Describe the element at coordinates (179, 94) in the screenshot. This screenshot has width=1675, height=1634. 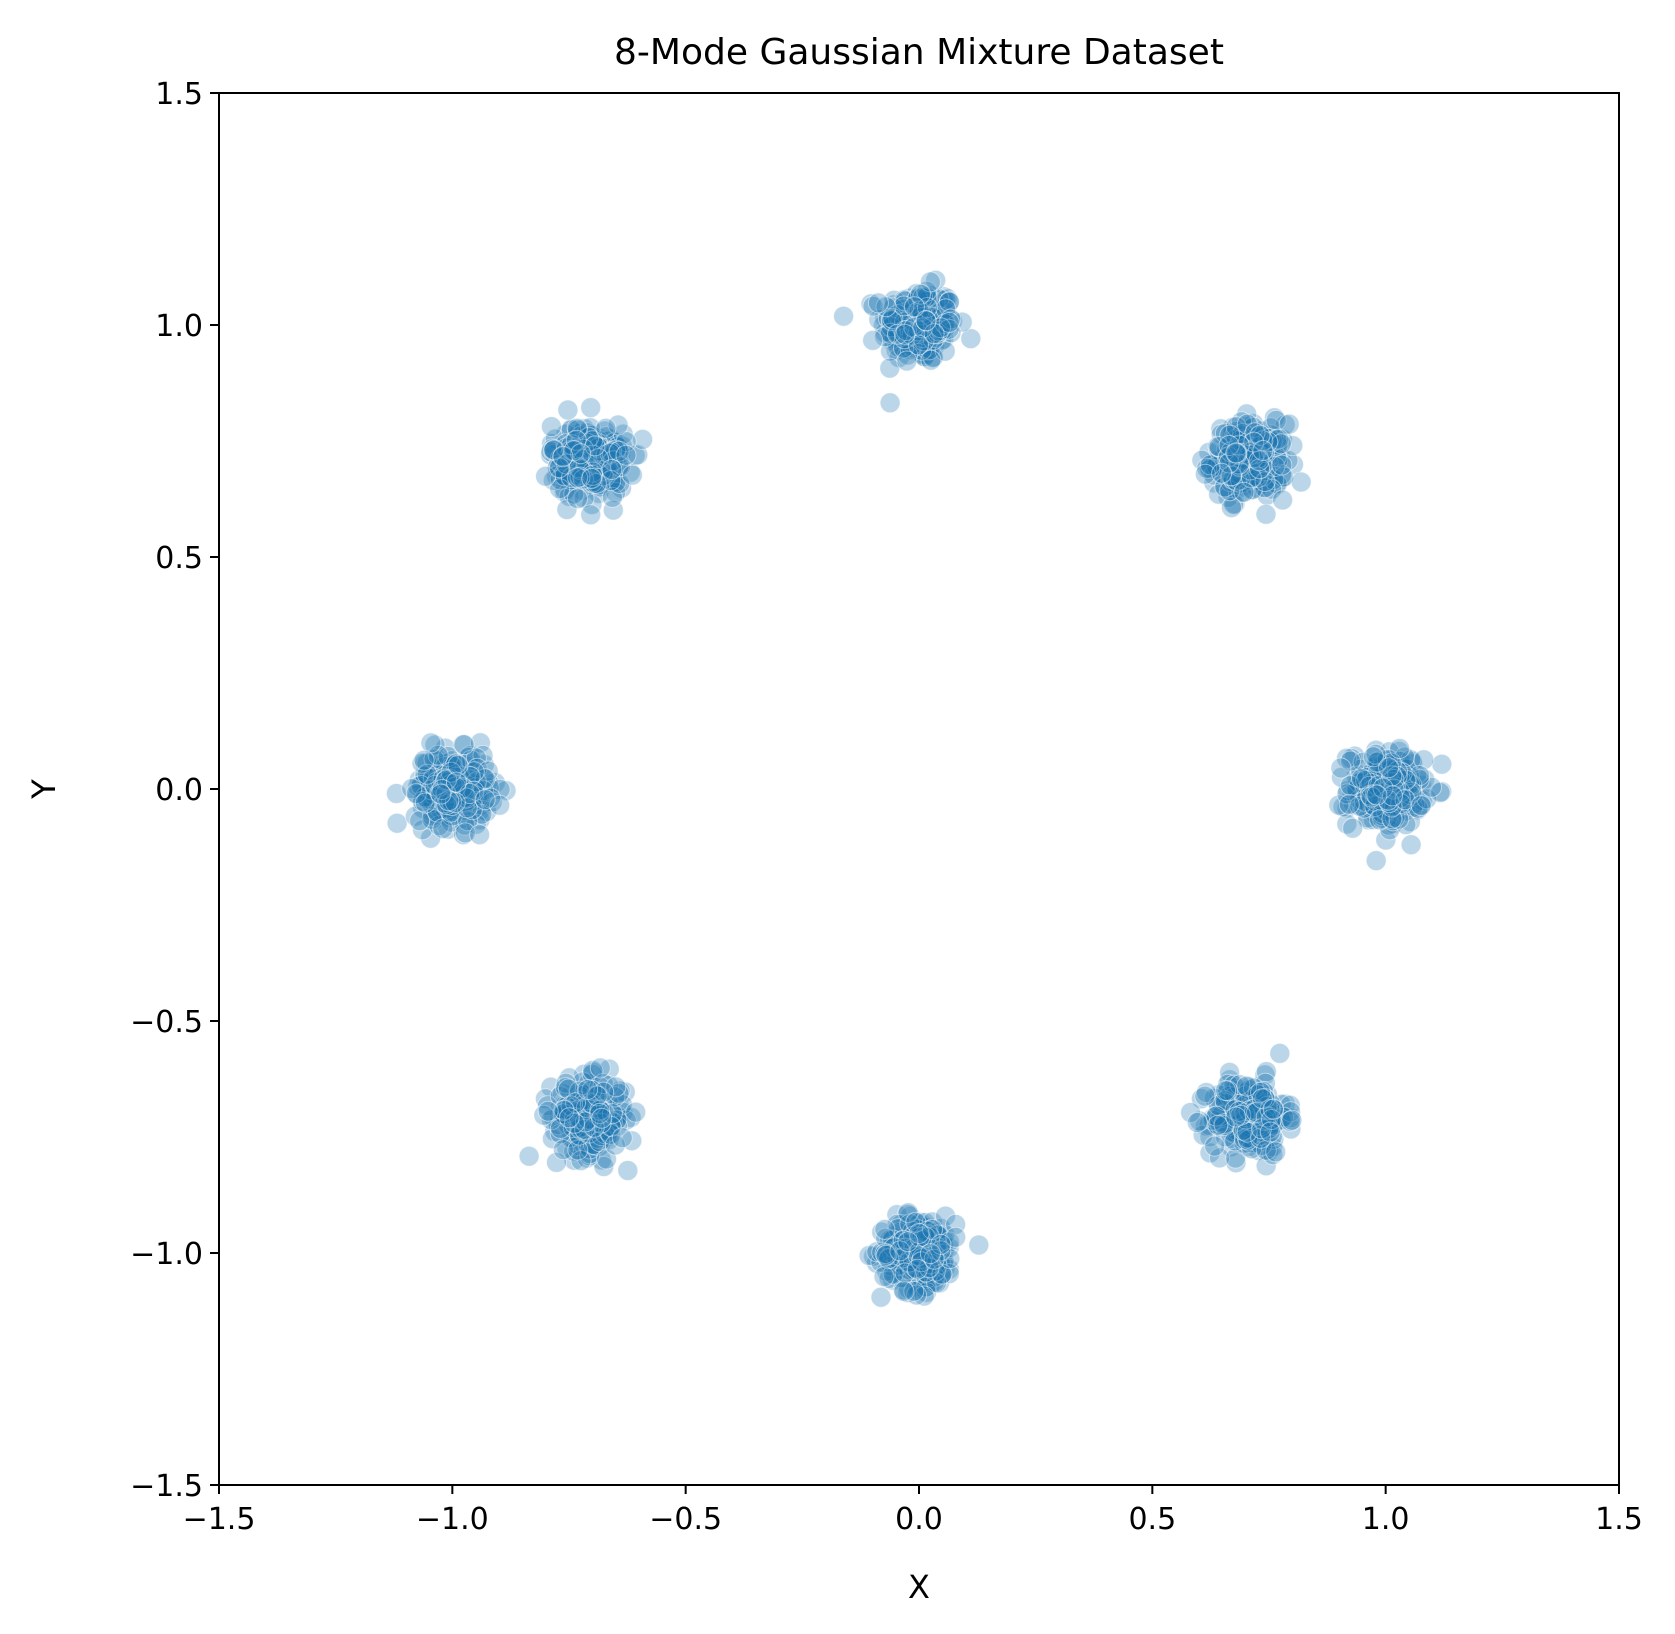
I see `y-tick-label: 1.5` at that location.